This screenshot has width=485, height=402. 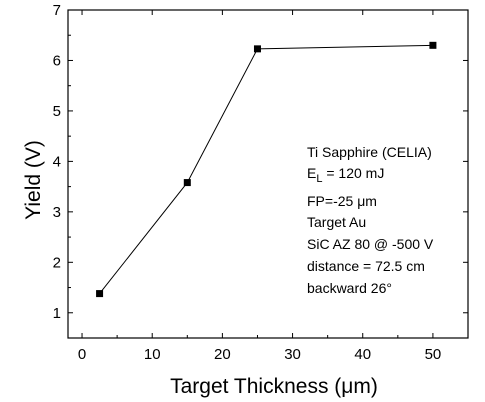 I want to click on x-tick-label: 20, so click(x=222, y=354).